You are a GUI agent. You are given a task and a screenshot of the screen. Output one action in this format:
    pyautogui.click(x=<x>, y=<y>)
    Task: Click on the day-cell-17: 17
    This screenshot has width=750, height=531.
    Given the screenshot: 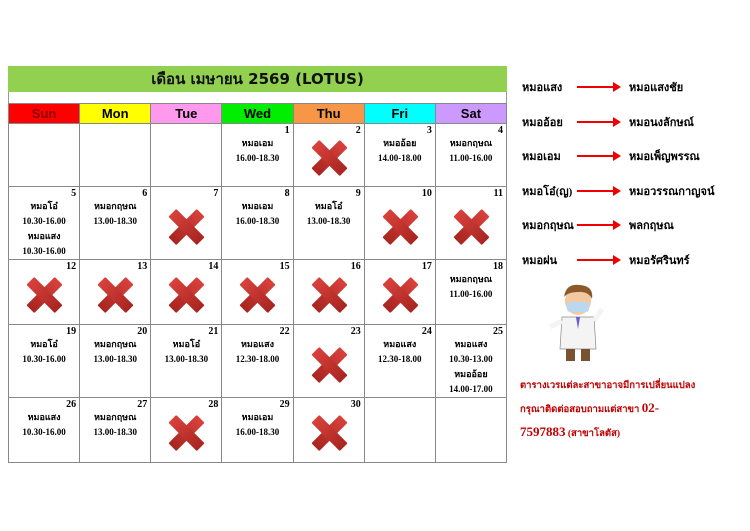 What is the action you would take?
    pyautogui.click(x=399, y=292)
    